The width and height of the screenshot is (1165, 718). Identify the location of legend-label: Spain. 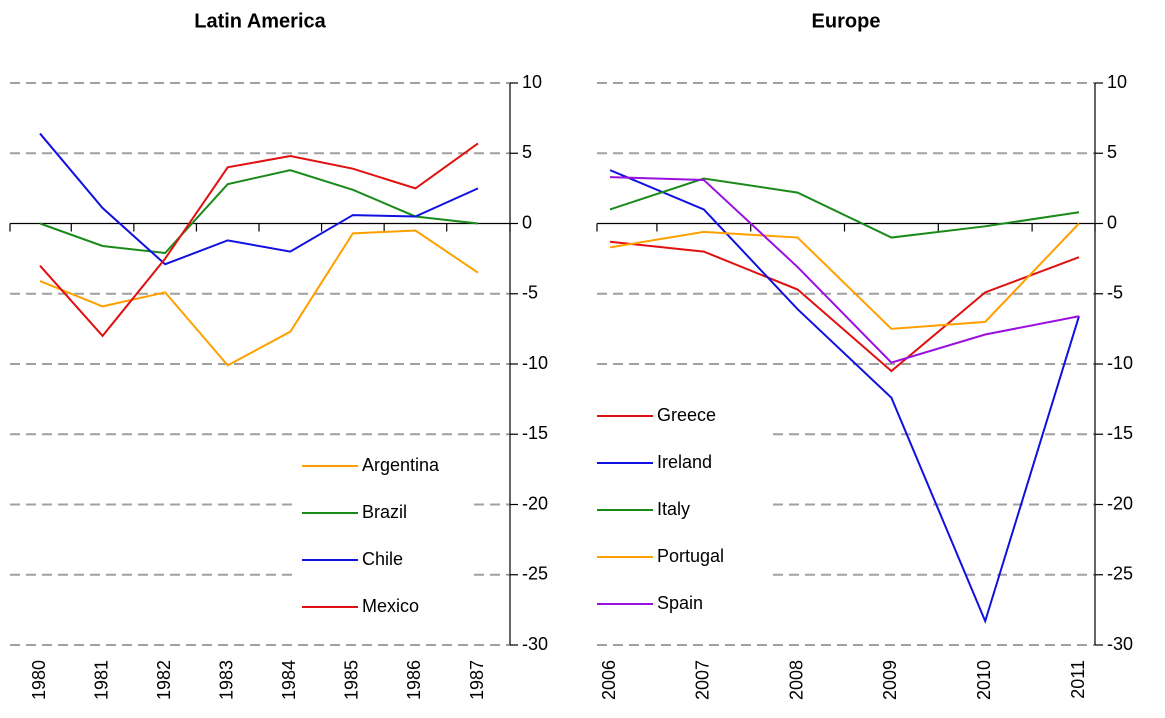
(680, 603).